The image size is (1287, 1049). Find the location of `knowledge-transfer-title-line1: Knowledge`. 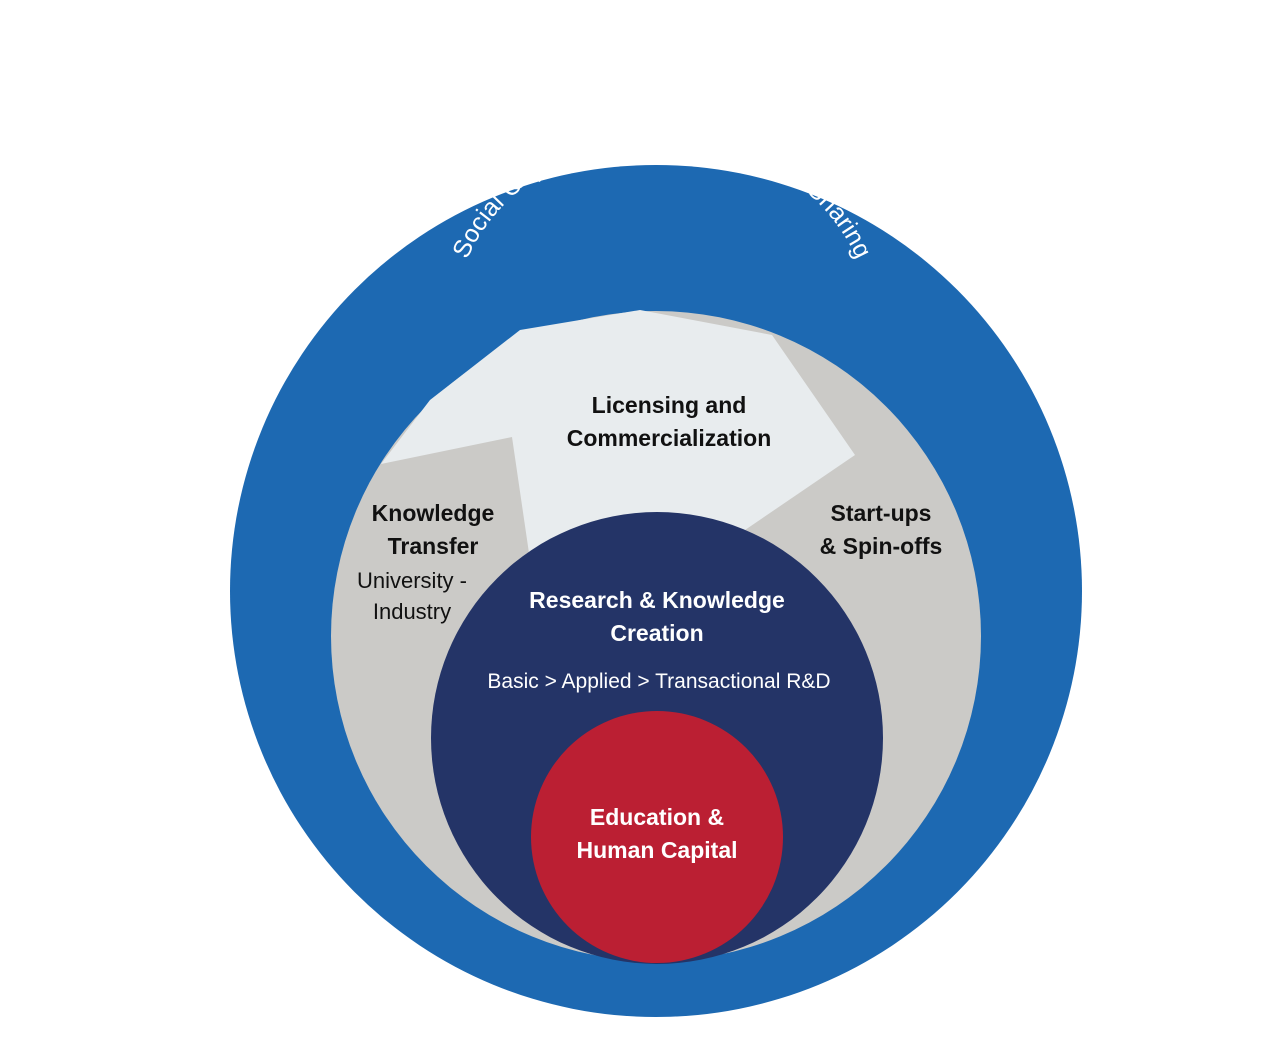

knowledge-transfer-title-line1: Knowledge is located at coordinates (433, 513).